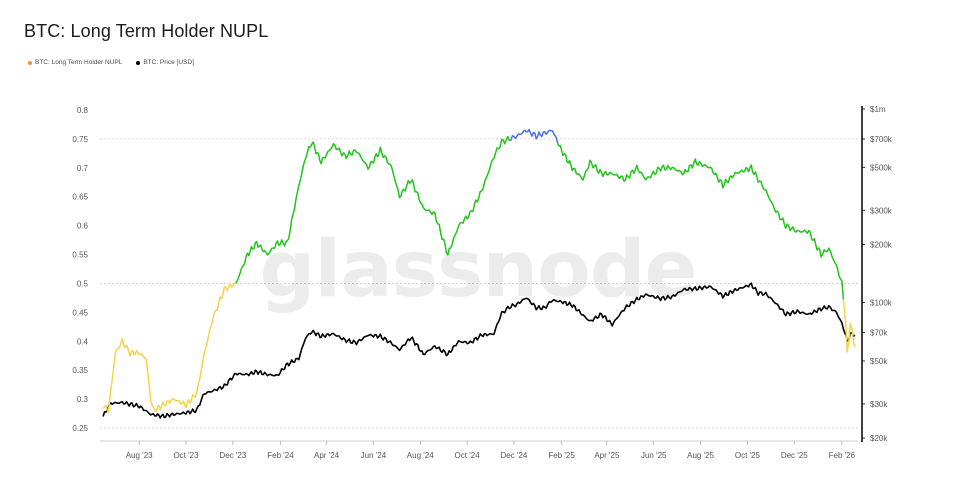 The height and width of the screenshot is (496, 960). What do you see at coordinates (83, 341) in the screenshot?
I see `left-tick-label: 0.4` at bounding box center [83, 341].